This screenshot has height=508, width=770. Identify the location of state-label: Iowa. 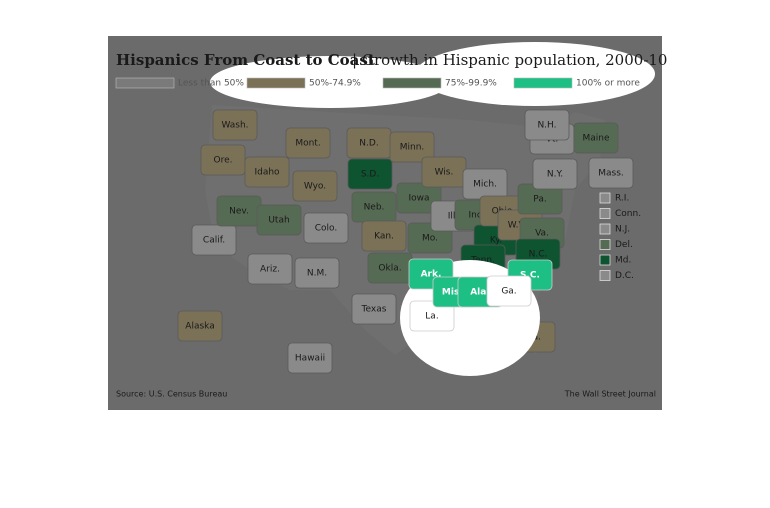
(418, 199).